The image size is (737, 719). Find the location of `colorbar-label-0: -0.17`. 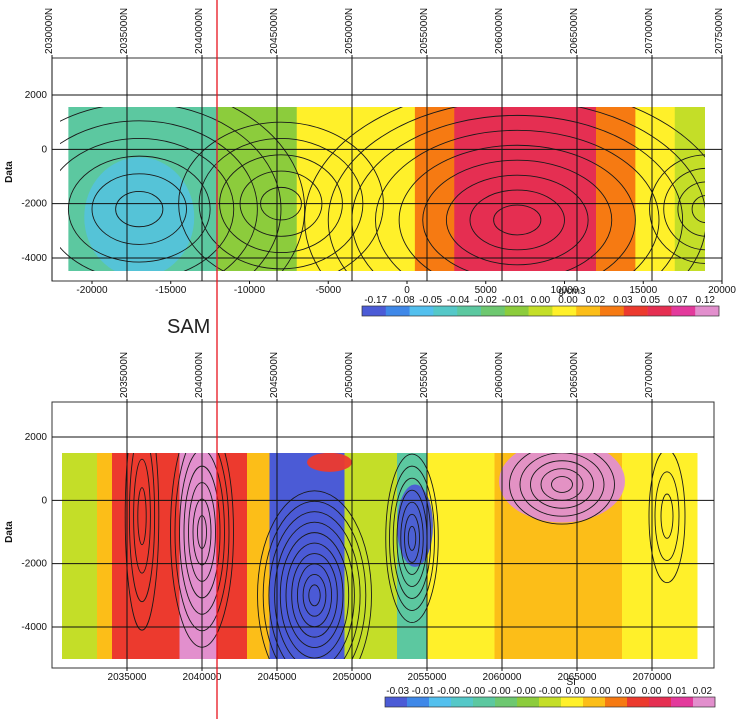

colorbar-label-0: -0.17 is located at coordinates (375, 300).